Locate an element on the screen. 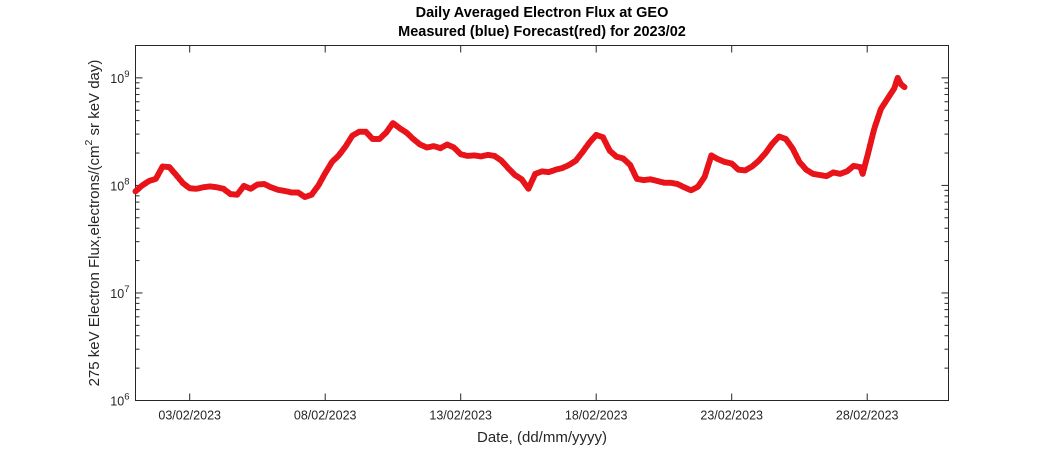 This screenshot has height=450, width=1050. x-axis-label: Date, (dd/mm/yyyy) is located at coordinates (542, 437).